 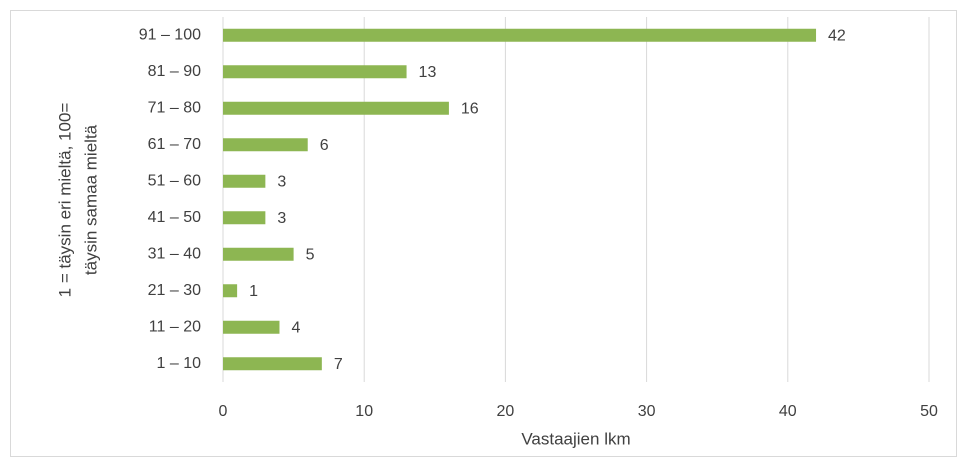 I want to click on y-tick-label: 11 – 20, so click(x=175, y=326).